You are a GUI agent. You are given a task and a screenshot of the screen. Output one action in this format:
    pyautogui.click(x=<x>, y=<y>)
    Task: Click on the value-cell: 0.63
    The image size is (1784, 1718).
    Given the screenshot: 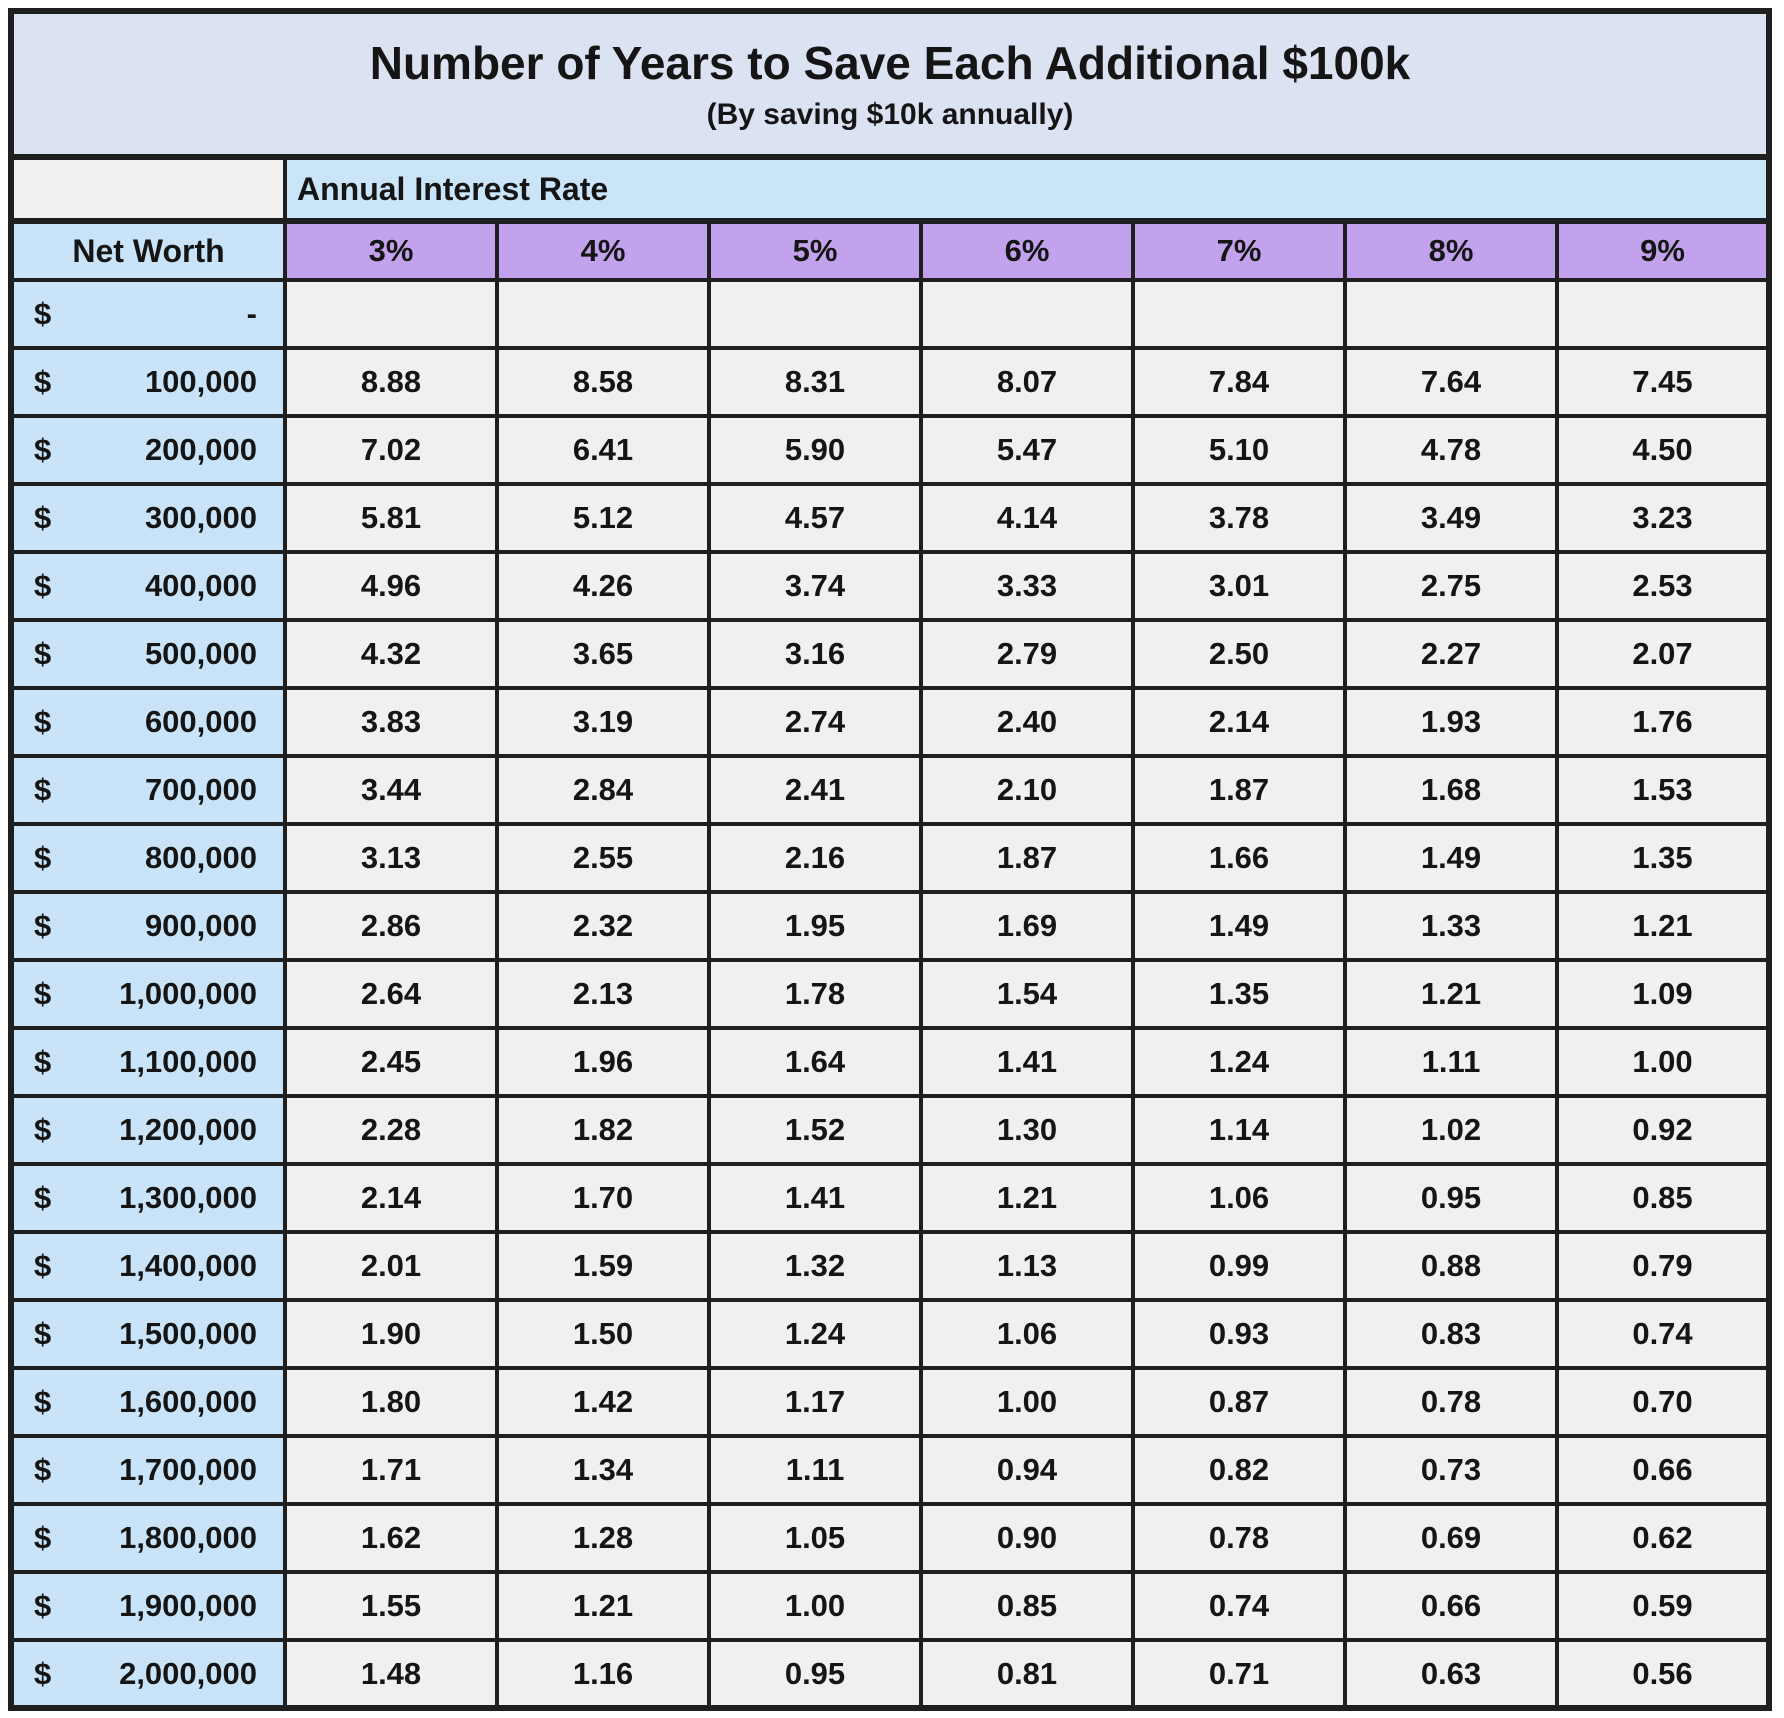 What is the action you would take?
    pyautogui.click(x=1451, y=1674)
    